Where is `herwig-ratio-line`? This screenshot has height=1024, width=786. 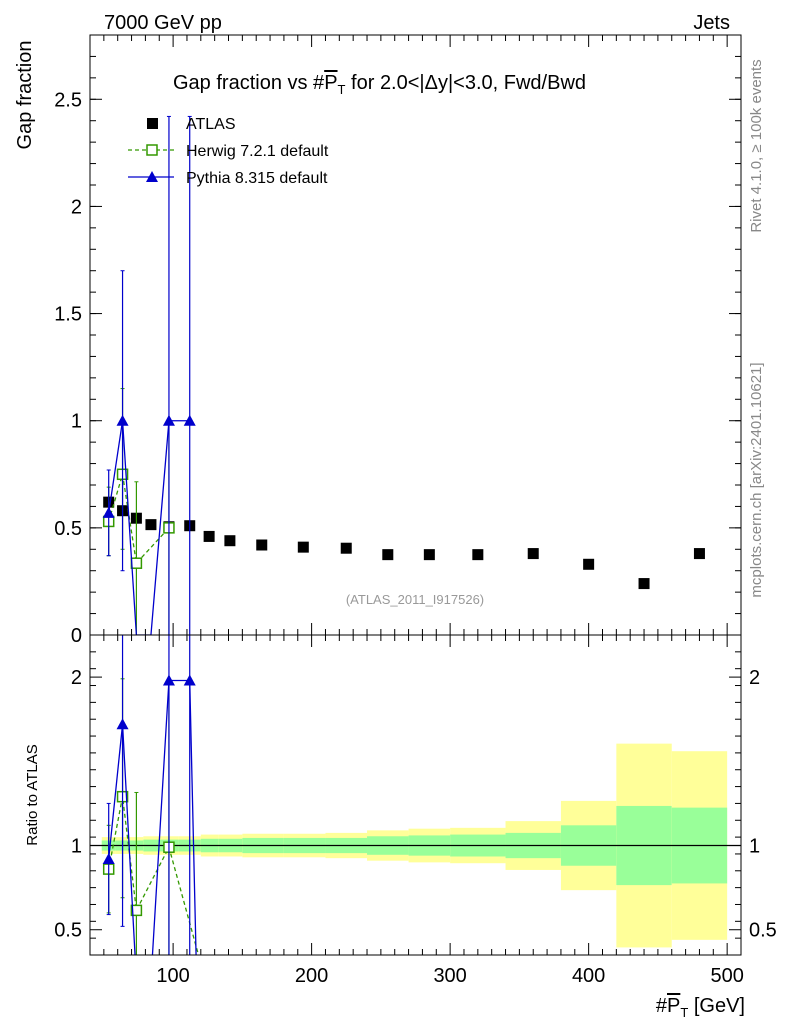
herwig-ratio-line is located at coordinates (154, 875).